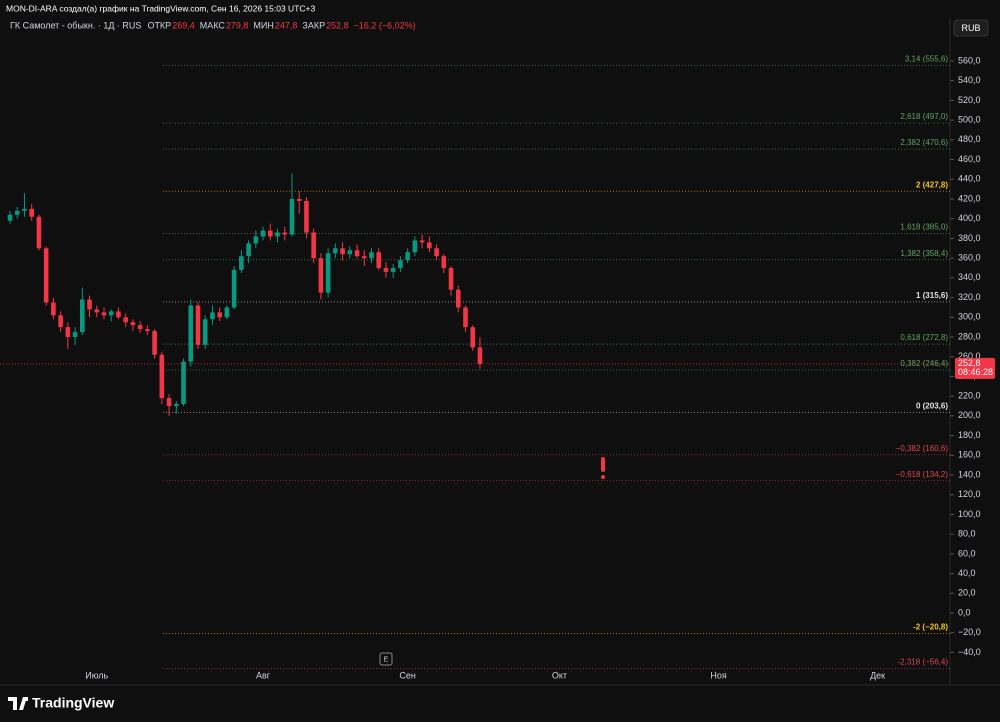 Image resolution: width=1000 pixels, height=722 pixels. What do you see at coordinates (924, 337) in the screenshot?
I see `fib-label: 0,618 (272,8)` at bounding box center [924, 337].